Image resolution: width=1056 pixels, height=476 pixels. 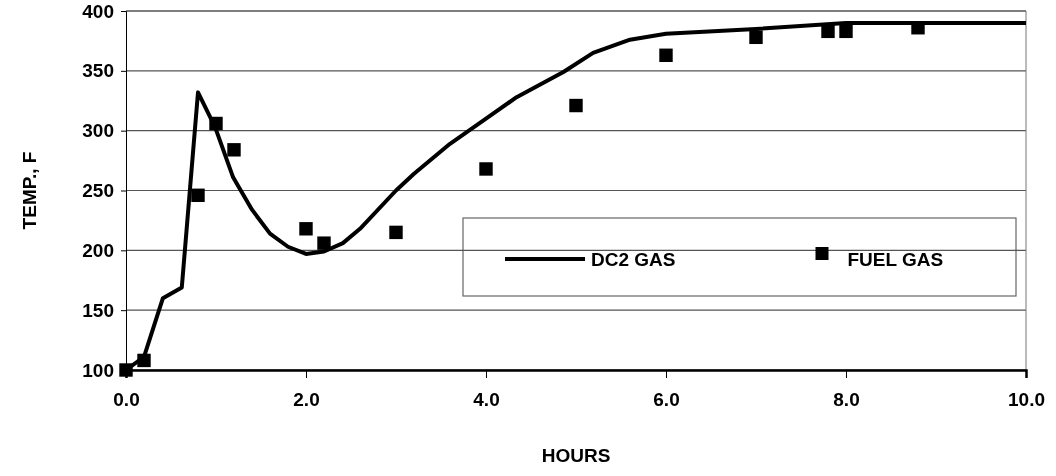 What do you see at coordinates (98, 71) in the screenshot?
I see `y-tick-label: 350` at bounding box center [98, 71].